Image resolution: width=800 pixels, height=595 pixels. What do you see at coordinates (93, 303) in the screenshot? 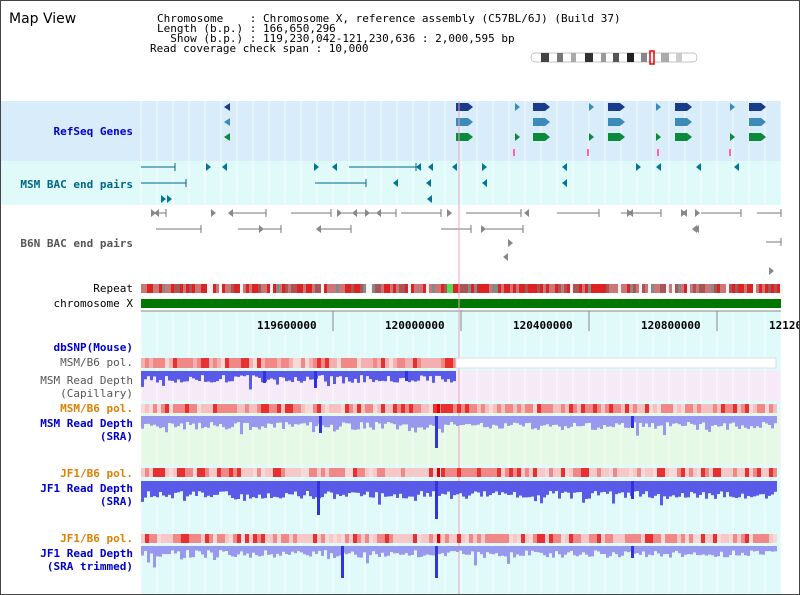
I see `track-label-chromosome: chromosome X` at bounding box center [93, 303].